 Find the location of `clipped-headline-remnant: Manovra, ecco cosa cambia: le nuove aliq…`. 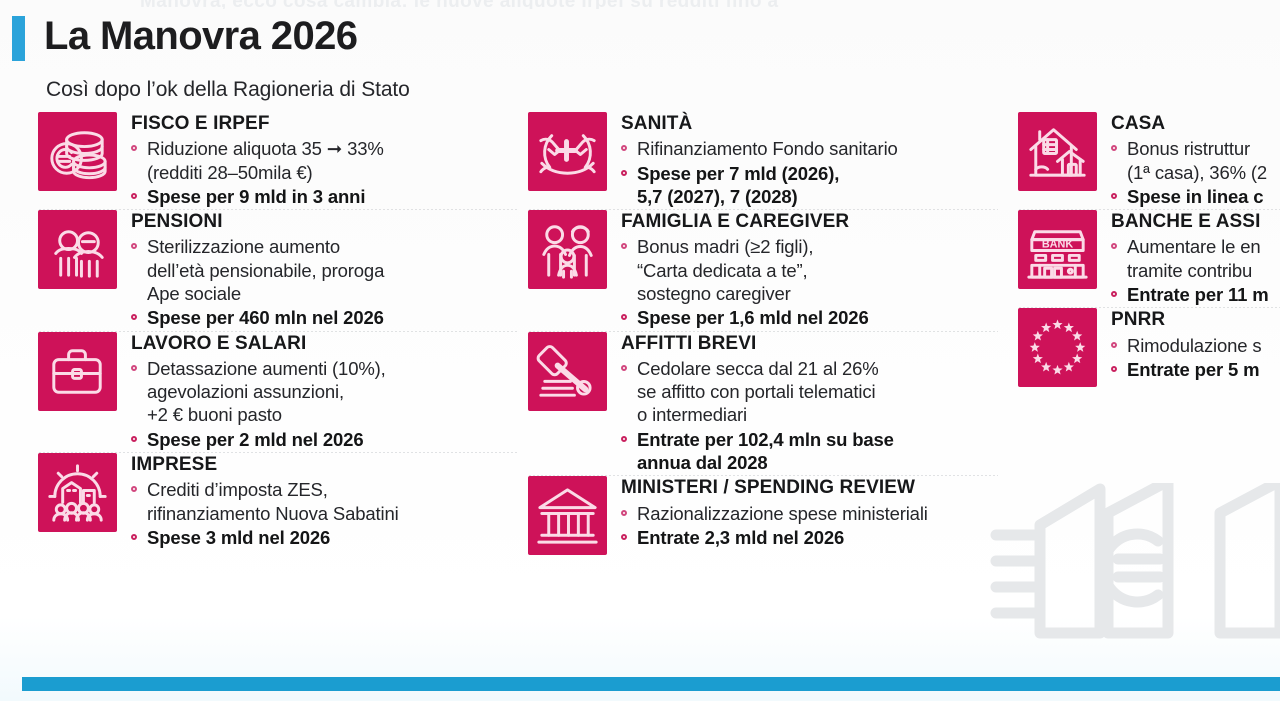

clipped-headline-remnant: Manovra, ecco cosa cambia: le nuove aliq… is located at coordinates (670, 4).